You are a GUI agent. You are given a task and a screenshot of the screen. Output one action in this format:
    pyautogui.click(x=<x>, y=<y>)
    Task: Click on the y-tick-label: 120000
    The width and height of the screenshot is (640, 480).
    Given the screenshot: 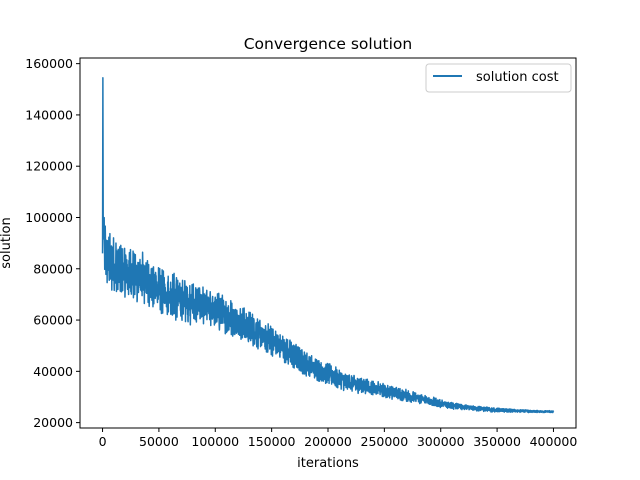 What is the action you would take?
    pyautogui.click(x=49, y=166)
    